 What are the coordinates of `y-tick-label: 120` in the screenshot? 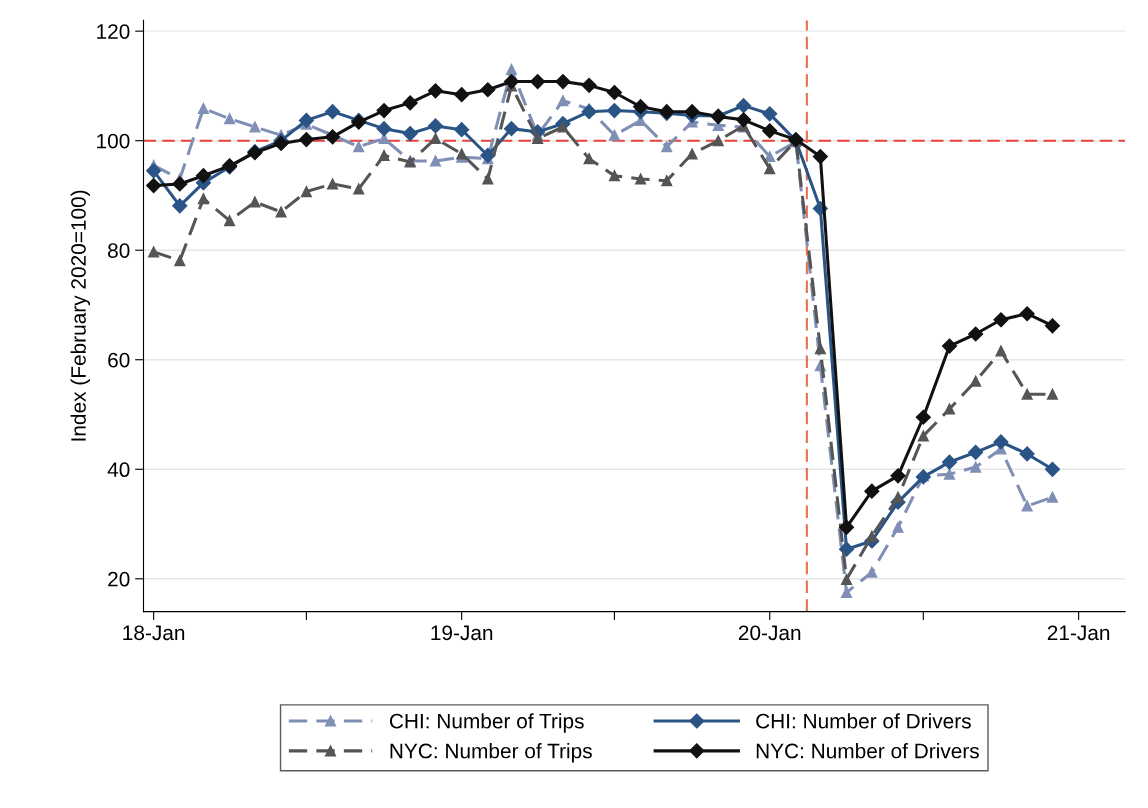 It's located at (113, 31).